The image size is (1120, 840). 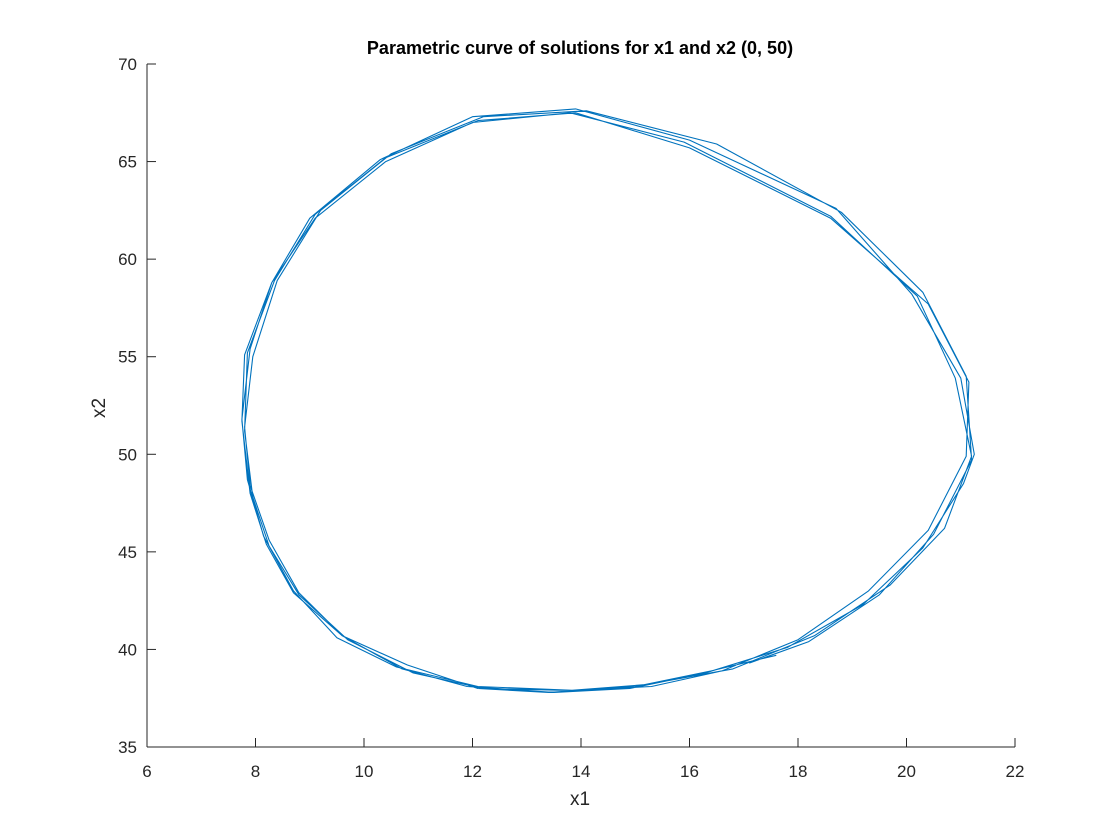 What do you see at coordinates (583, 759) in the screenshot?
I see `x-axis-ticks: 6 8 10 12 14 16 18 20 22` at bounding box center [583, 759].